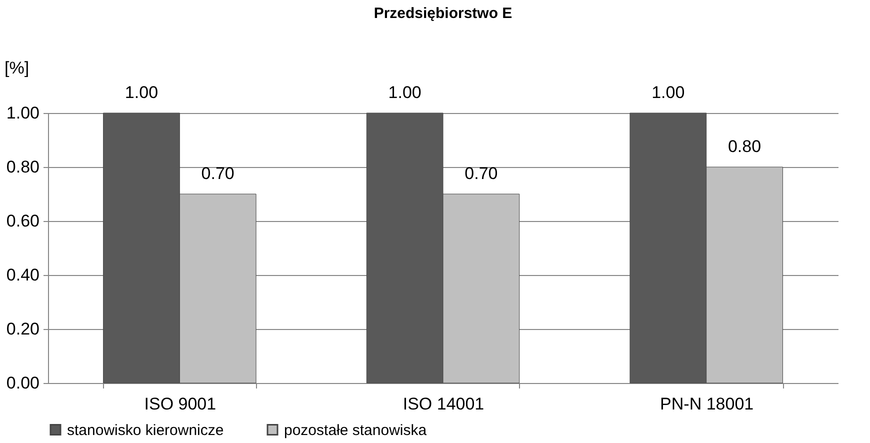 This screenshot has height=443, width=870. I want to click on x-tick-label: ISO 14001, so click(443, 404).